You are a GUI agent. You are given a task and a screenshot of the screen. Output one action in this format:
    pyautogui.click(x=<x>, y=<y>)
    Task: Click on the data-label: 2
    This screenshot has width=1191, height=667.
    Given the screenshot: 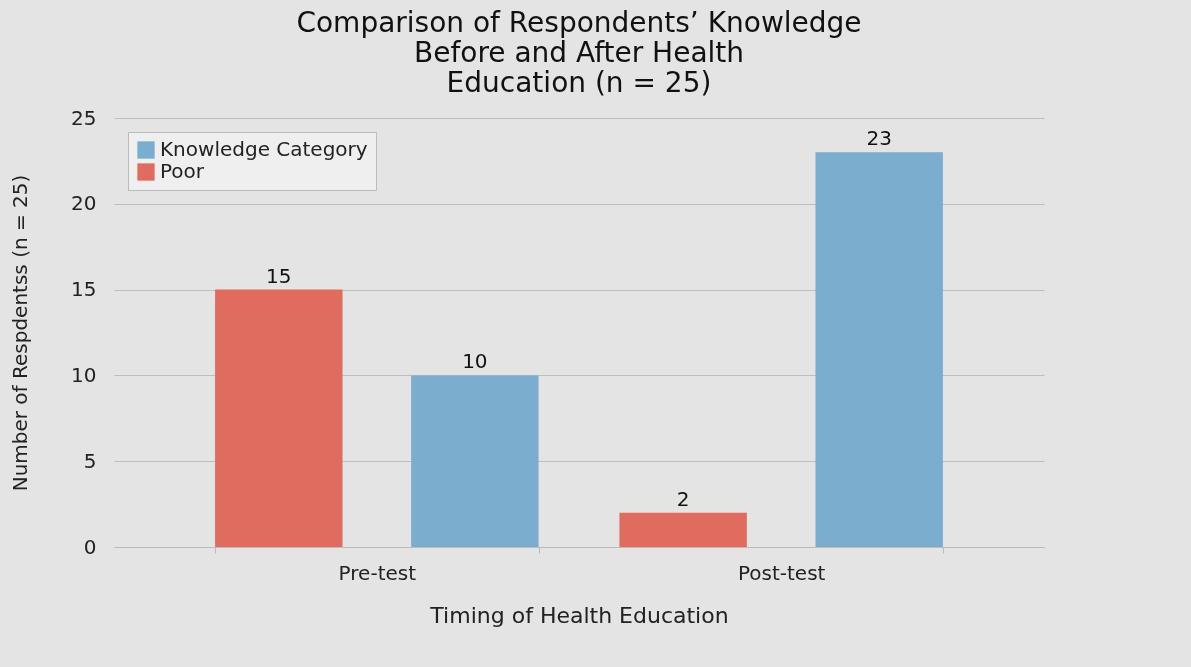 What is the action you would take?
    pyautogui.click(x=683, y=498)
    